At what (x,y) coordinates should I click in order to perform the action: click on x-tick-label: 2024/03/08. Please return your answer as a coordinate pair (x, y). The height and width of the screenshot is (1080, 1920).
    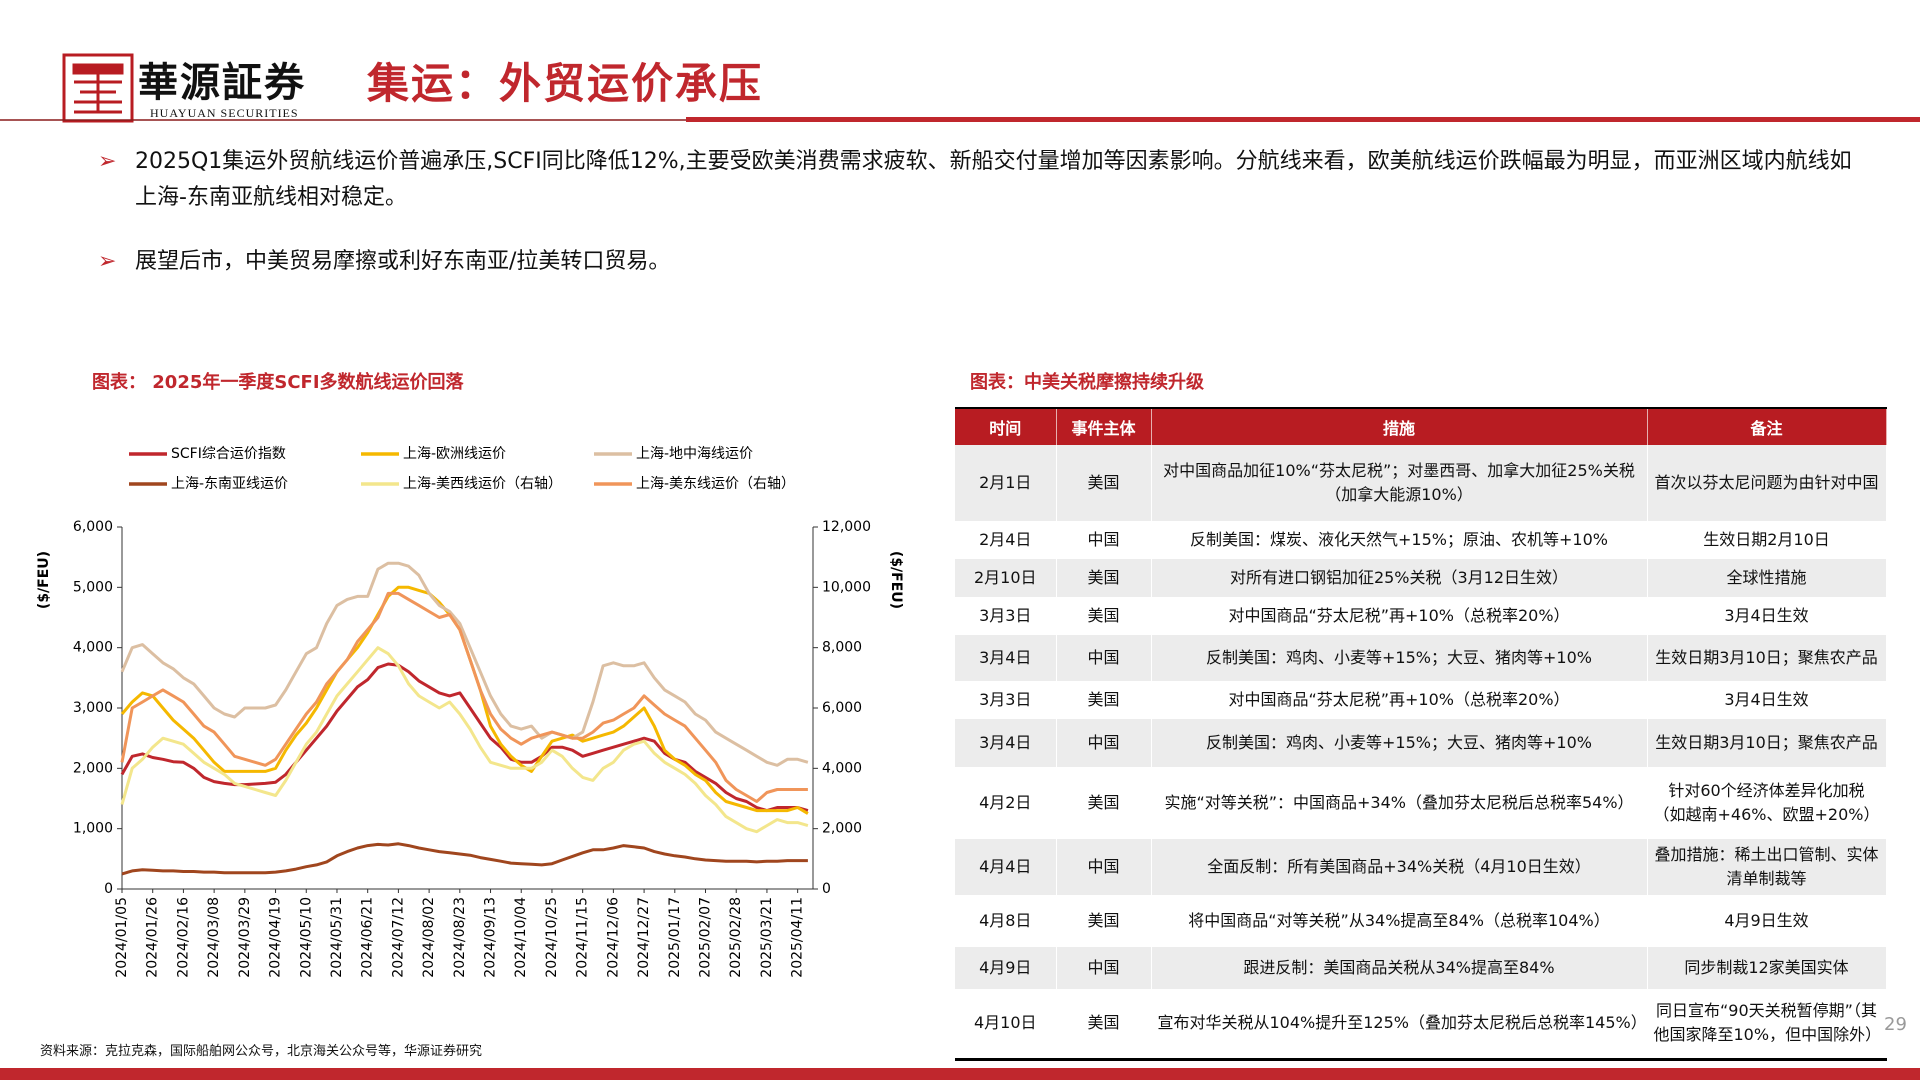
    Looking at the image, I should click on (214, 937).